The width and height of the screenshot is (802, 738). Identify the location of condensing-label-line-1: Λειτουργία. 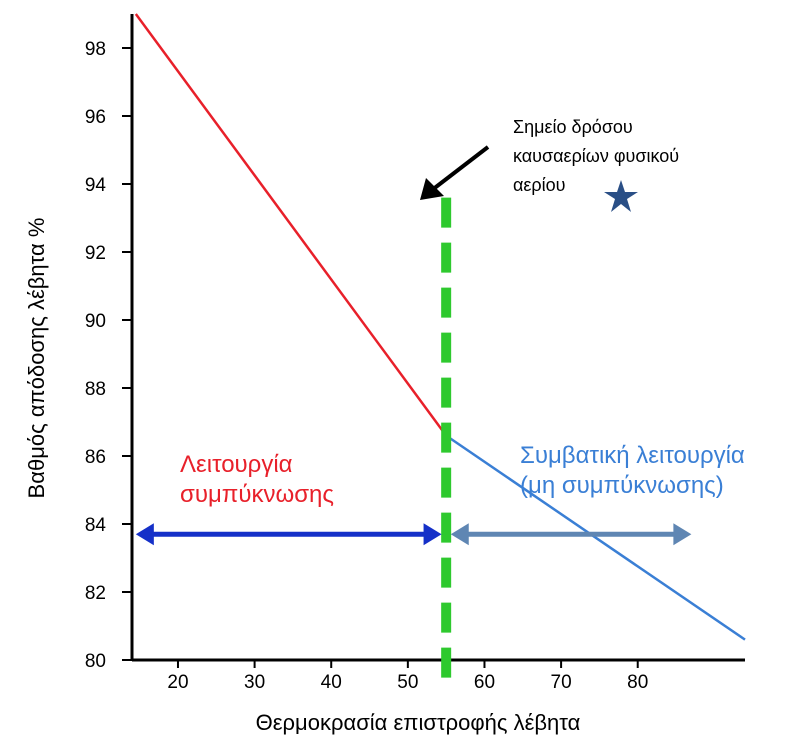
(236, 464).